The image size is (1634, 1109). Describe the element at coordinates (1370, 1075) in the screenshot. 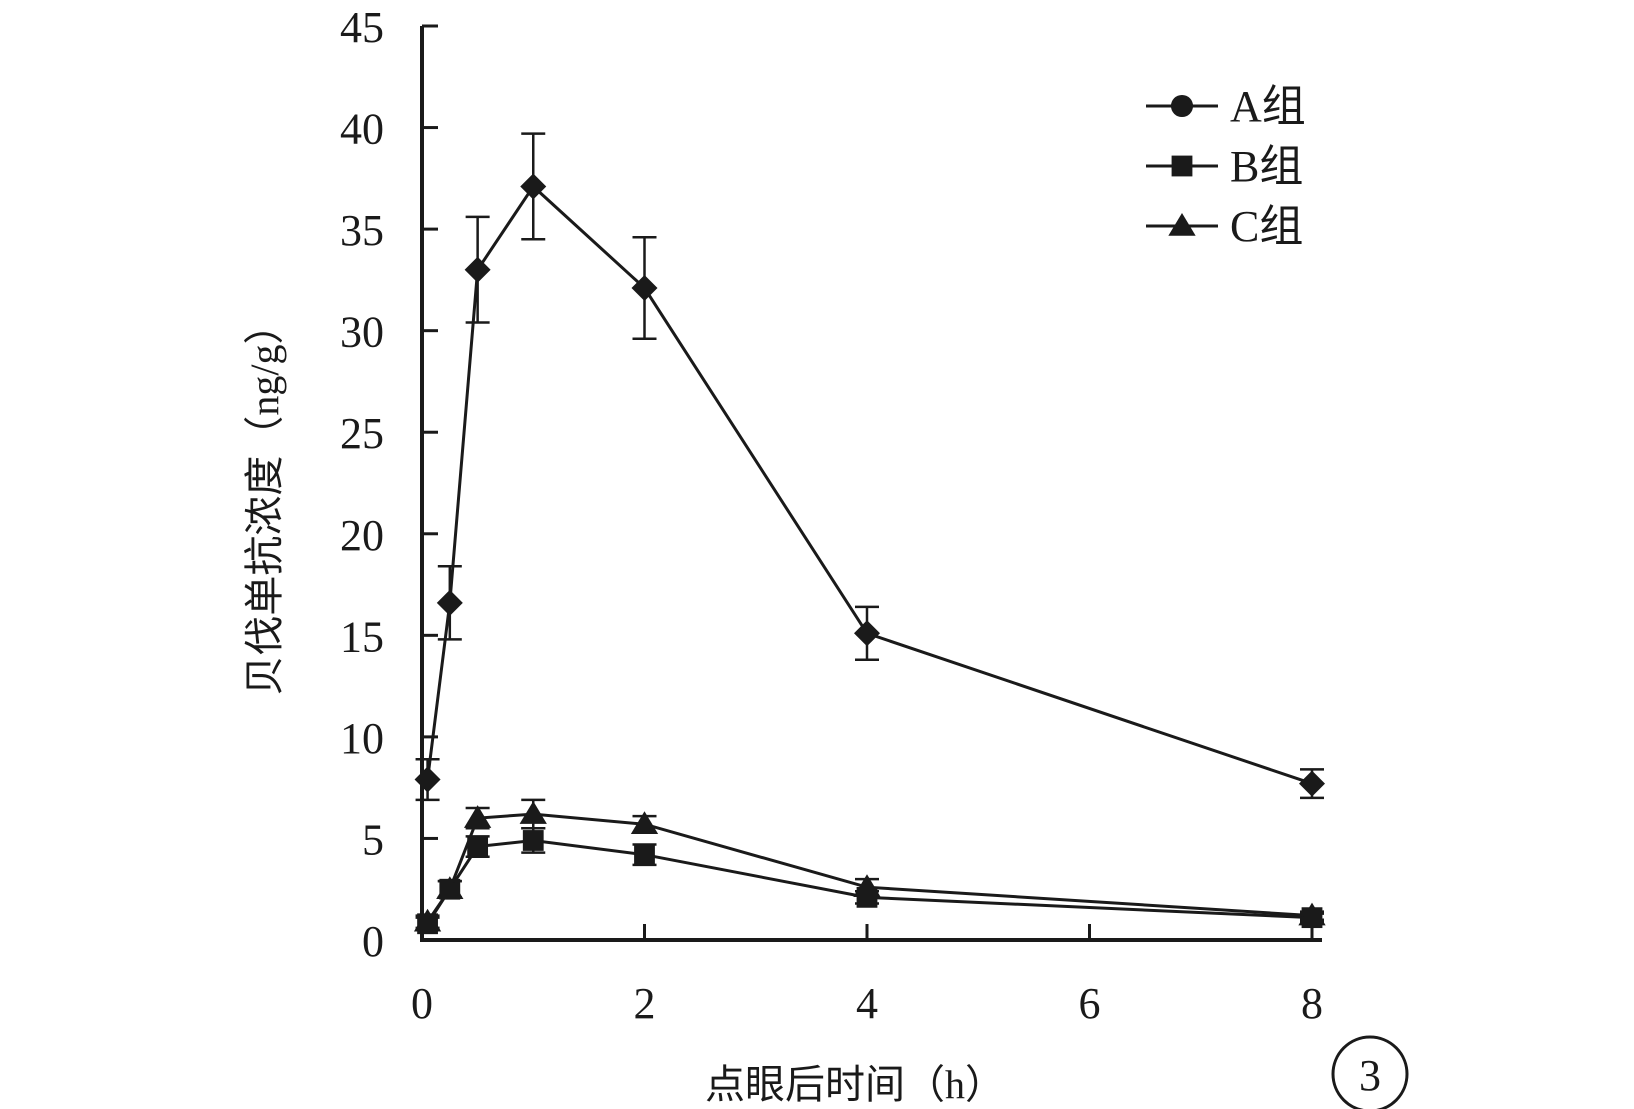

I see `panel-label: 3` at that location.